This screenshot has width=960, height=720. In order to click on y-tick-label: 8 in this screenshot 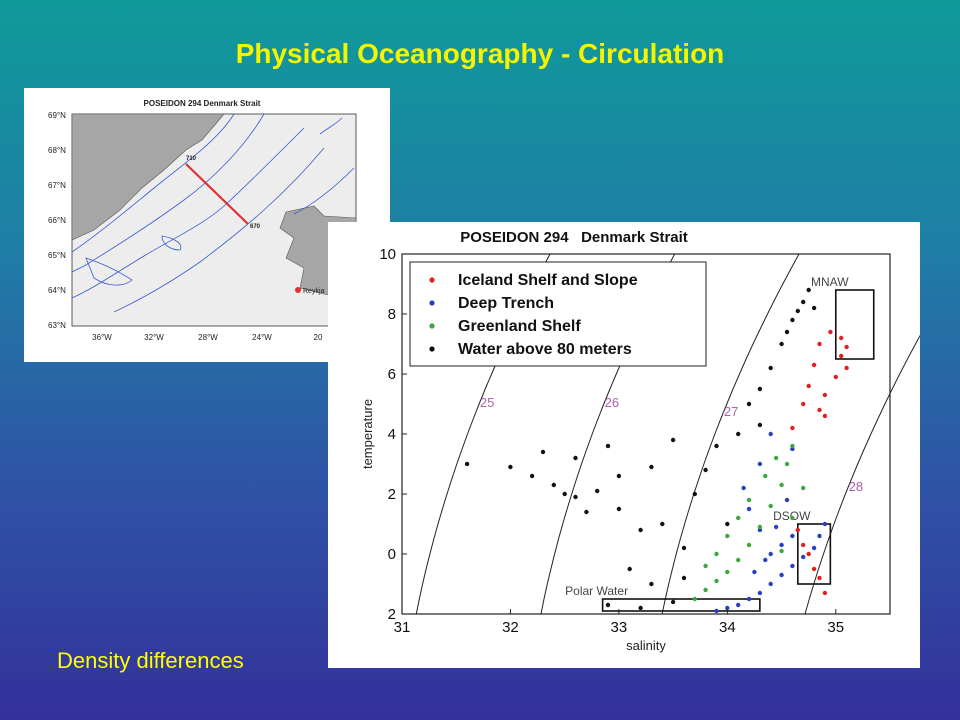, I will do `click(392, 314)`.